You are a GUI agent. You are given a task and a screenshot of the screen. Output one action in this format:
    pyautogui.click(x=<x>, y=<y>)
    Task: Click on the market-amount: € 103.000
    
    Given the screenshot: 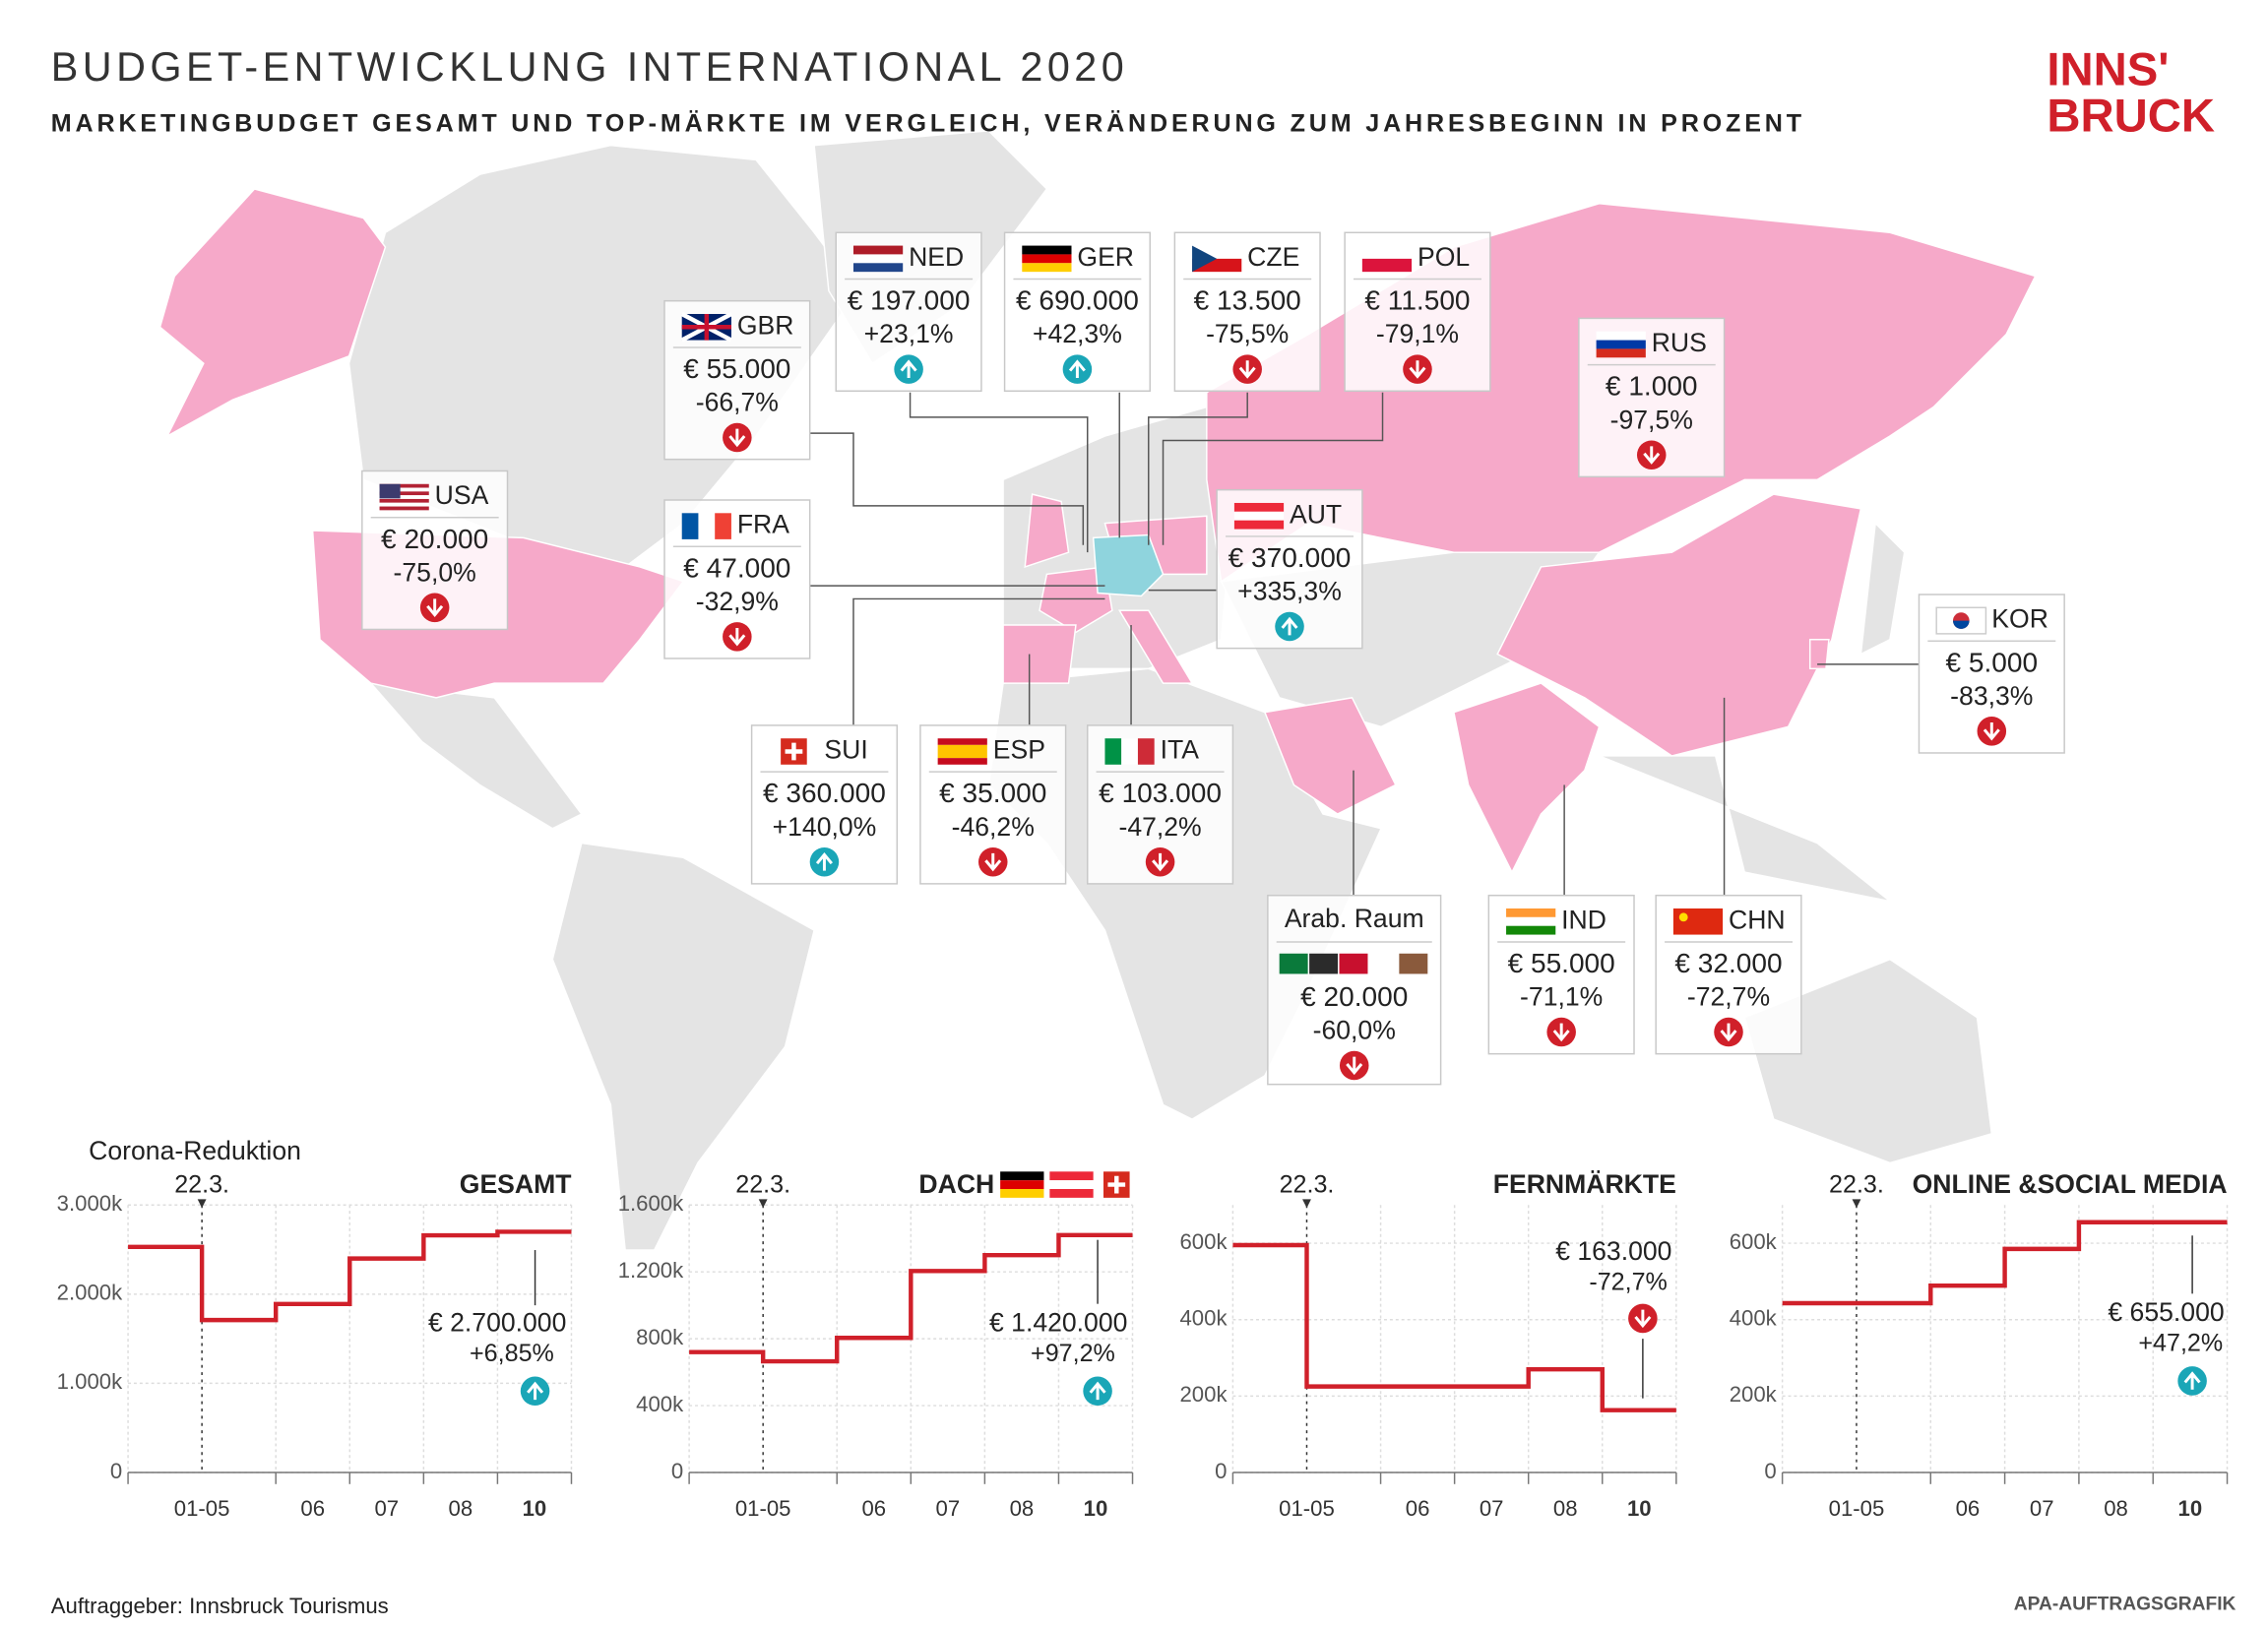 What is the action you would take?
    pyautogui.click(x=1160, y=793)
    